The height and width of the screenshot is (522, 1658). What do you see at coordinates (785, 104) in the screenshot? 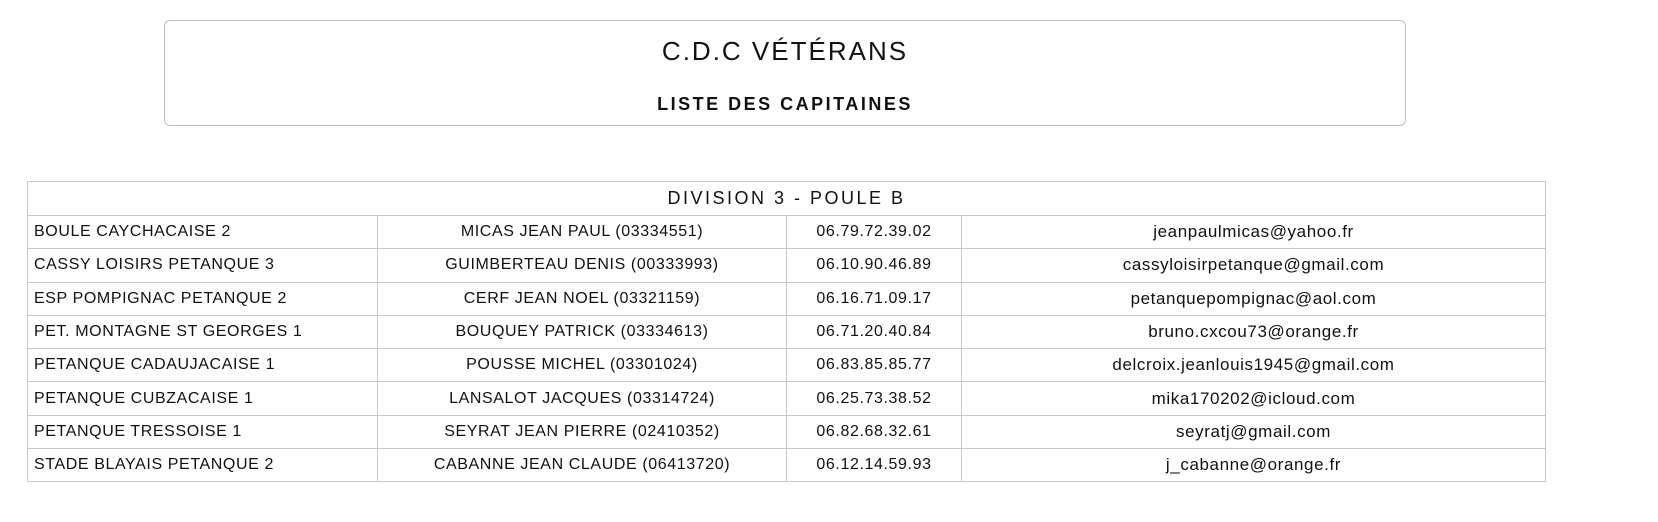
I see `page-subtitle: LISTE DES CAPITAINES` at bounding box center [785, 104].